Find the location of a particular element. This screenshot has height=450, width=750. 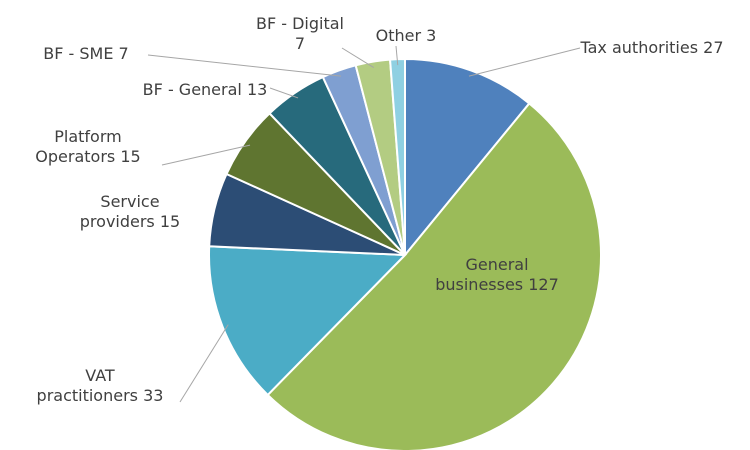

slice-label: BF - General 13 is located at coordinates (205, 90).